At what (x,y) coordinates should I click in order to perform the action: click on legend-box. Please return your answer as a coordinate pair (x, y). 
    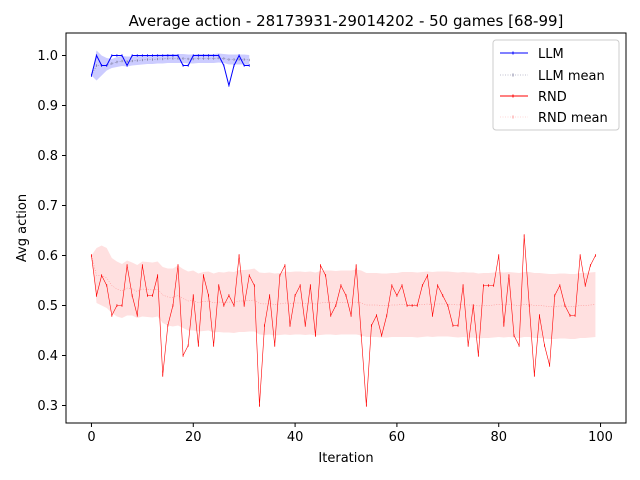
    Looking at the image, I should click on (556, 85).